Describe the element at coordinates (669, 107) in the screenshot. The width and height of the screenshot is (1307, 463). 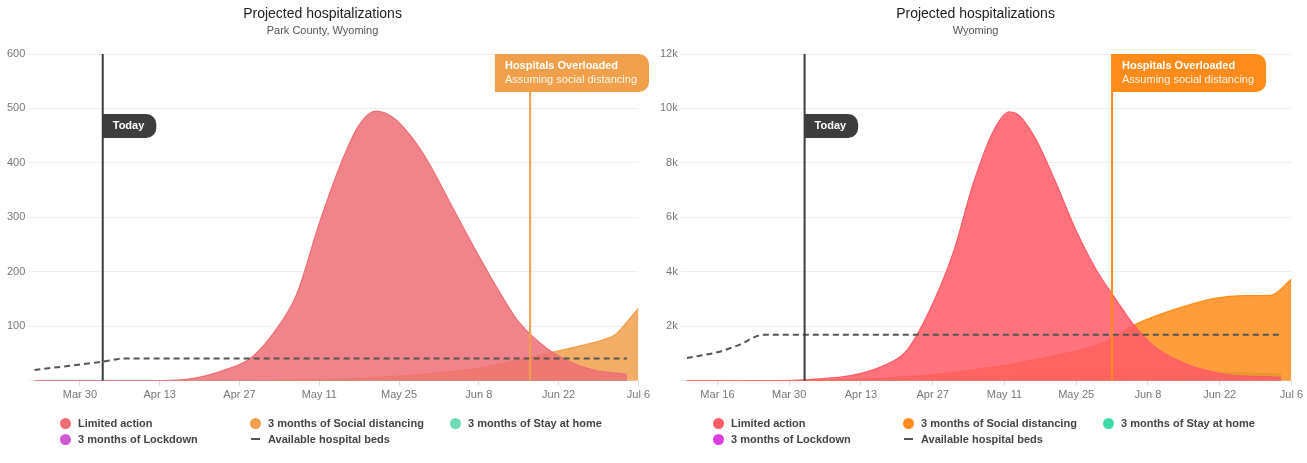
I see `y-tick-label: 10k` at that location.